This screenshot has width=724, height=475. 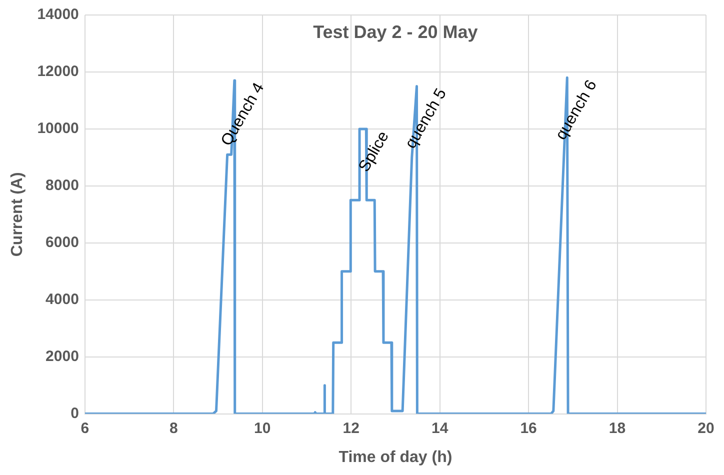 What do you see at coordinates (62, 185) in the screenshot?
I see `y-tick-label: 8000` at bounding box center [62, 185].